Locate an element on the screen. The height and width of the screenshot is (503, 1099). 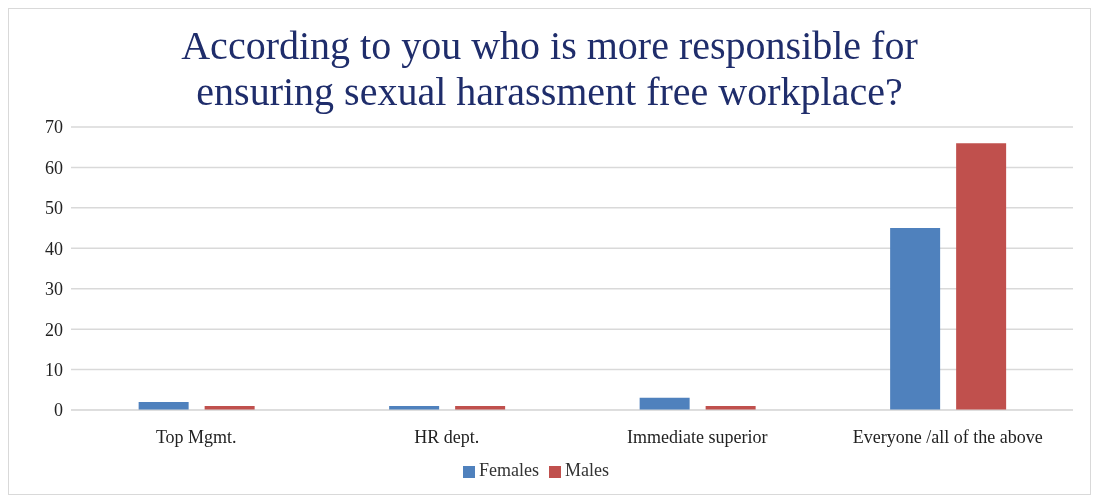
y-tick-label: 60 is located at coordinates (54, 167).